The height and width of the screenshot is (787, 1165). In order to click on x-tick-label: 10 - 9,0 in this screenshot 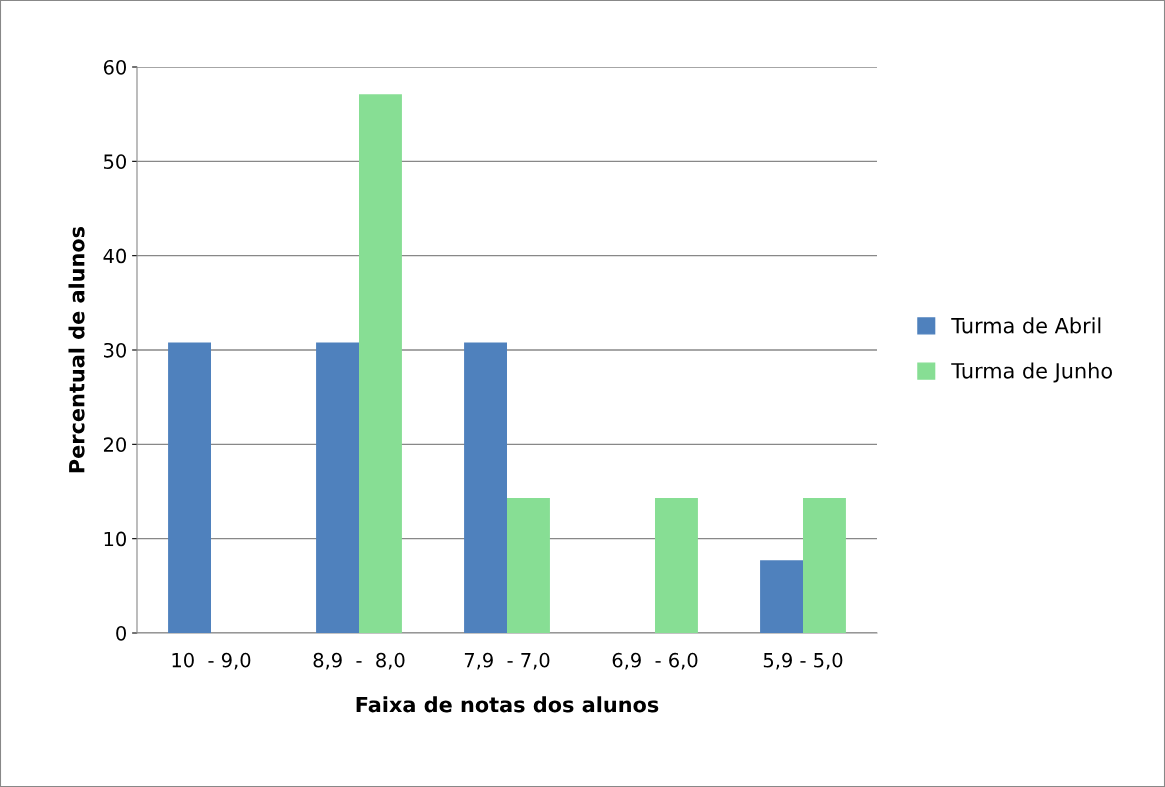, I will do `click(211, 661)`.